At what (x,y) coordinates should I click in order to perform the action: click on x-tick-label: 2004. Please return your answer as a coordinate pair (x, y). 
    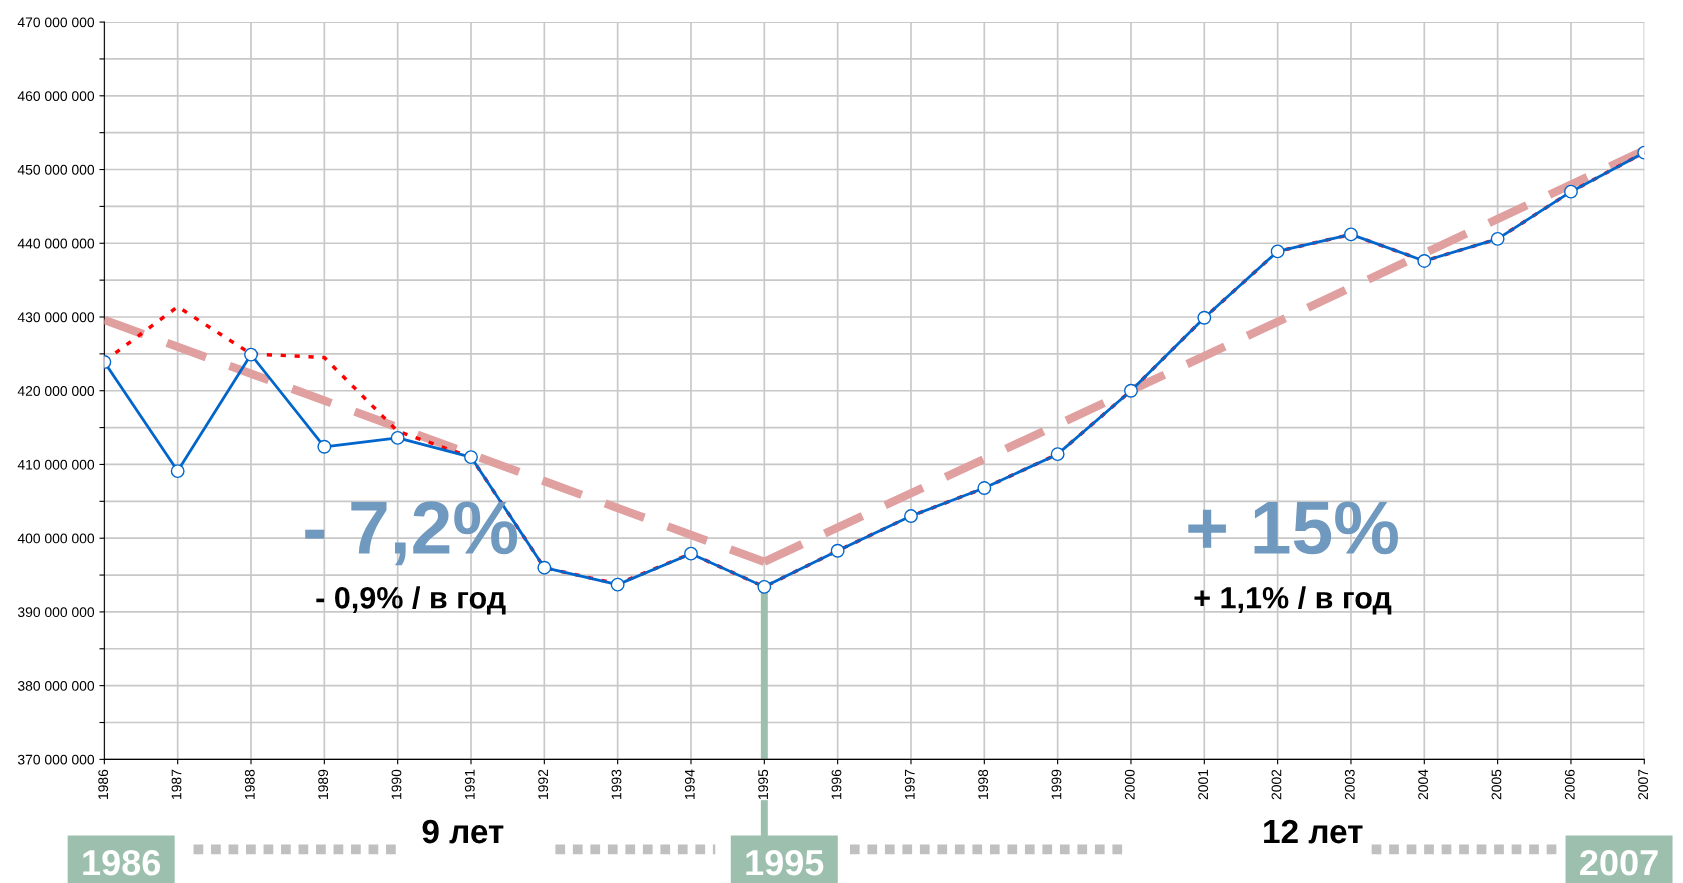
    Looking at the image, I should click on (1423, 784).